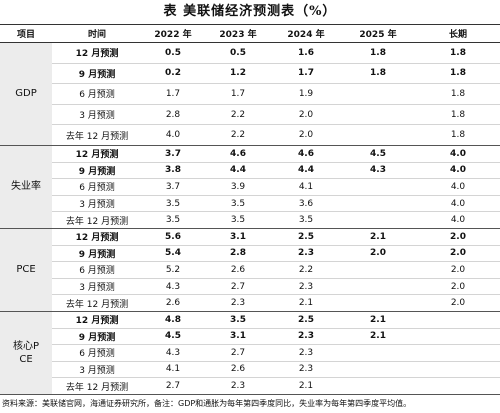 Image resolution: width=500 pixels, height=413 pixels. What do you see at coordinates (173, 171) in the screenshot?
I see `forecast-value: 3.8` at bounding box center [173, 171].